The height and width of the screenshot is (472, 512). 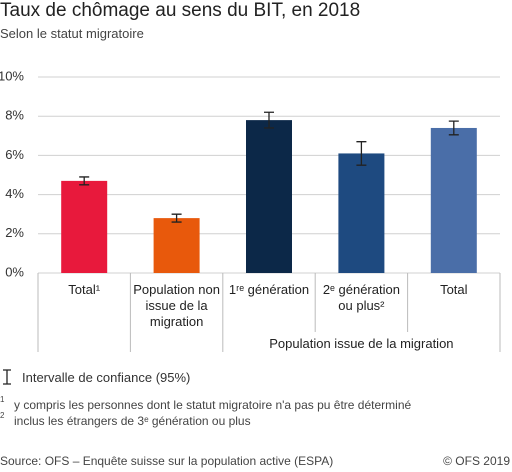 What do you see at coordinates (12, 75) in the screenshot?
I see `y-tick-label: 10%` at bounding box center [12, 75].